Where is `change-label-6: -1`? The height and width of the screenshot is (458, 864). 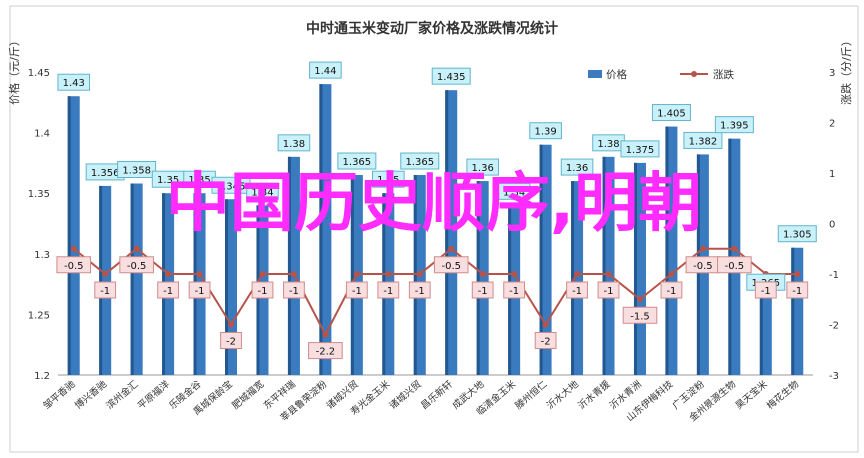 change-label-6: -1 is located at coordinates (262, 291).